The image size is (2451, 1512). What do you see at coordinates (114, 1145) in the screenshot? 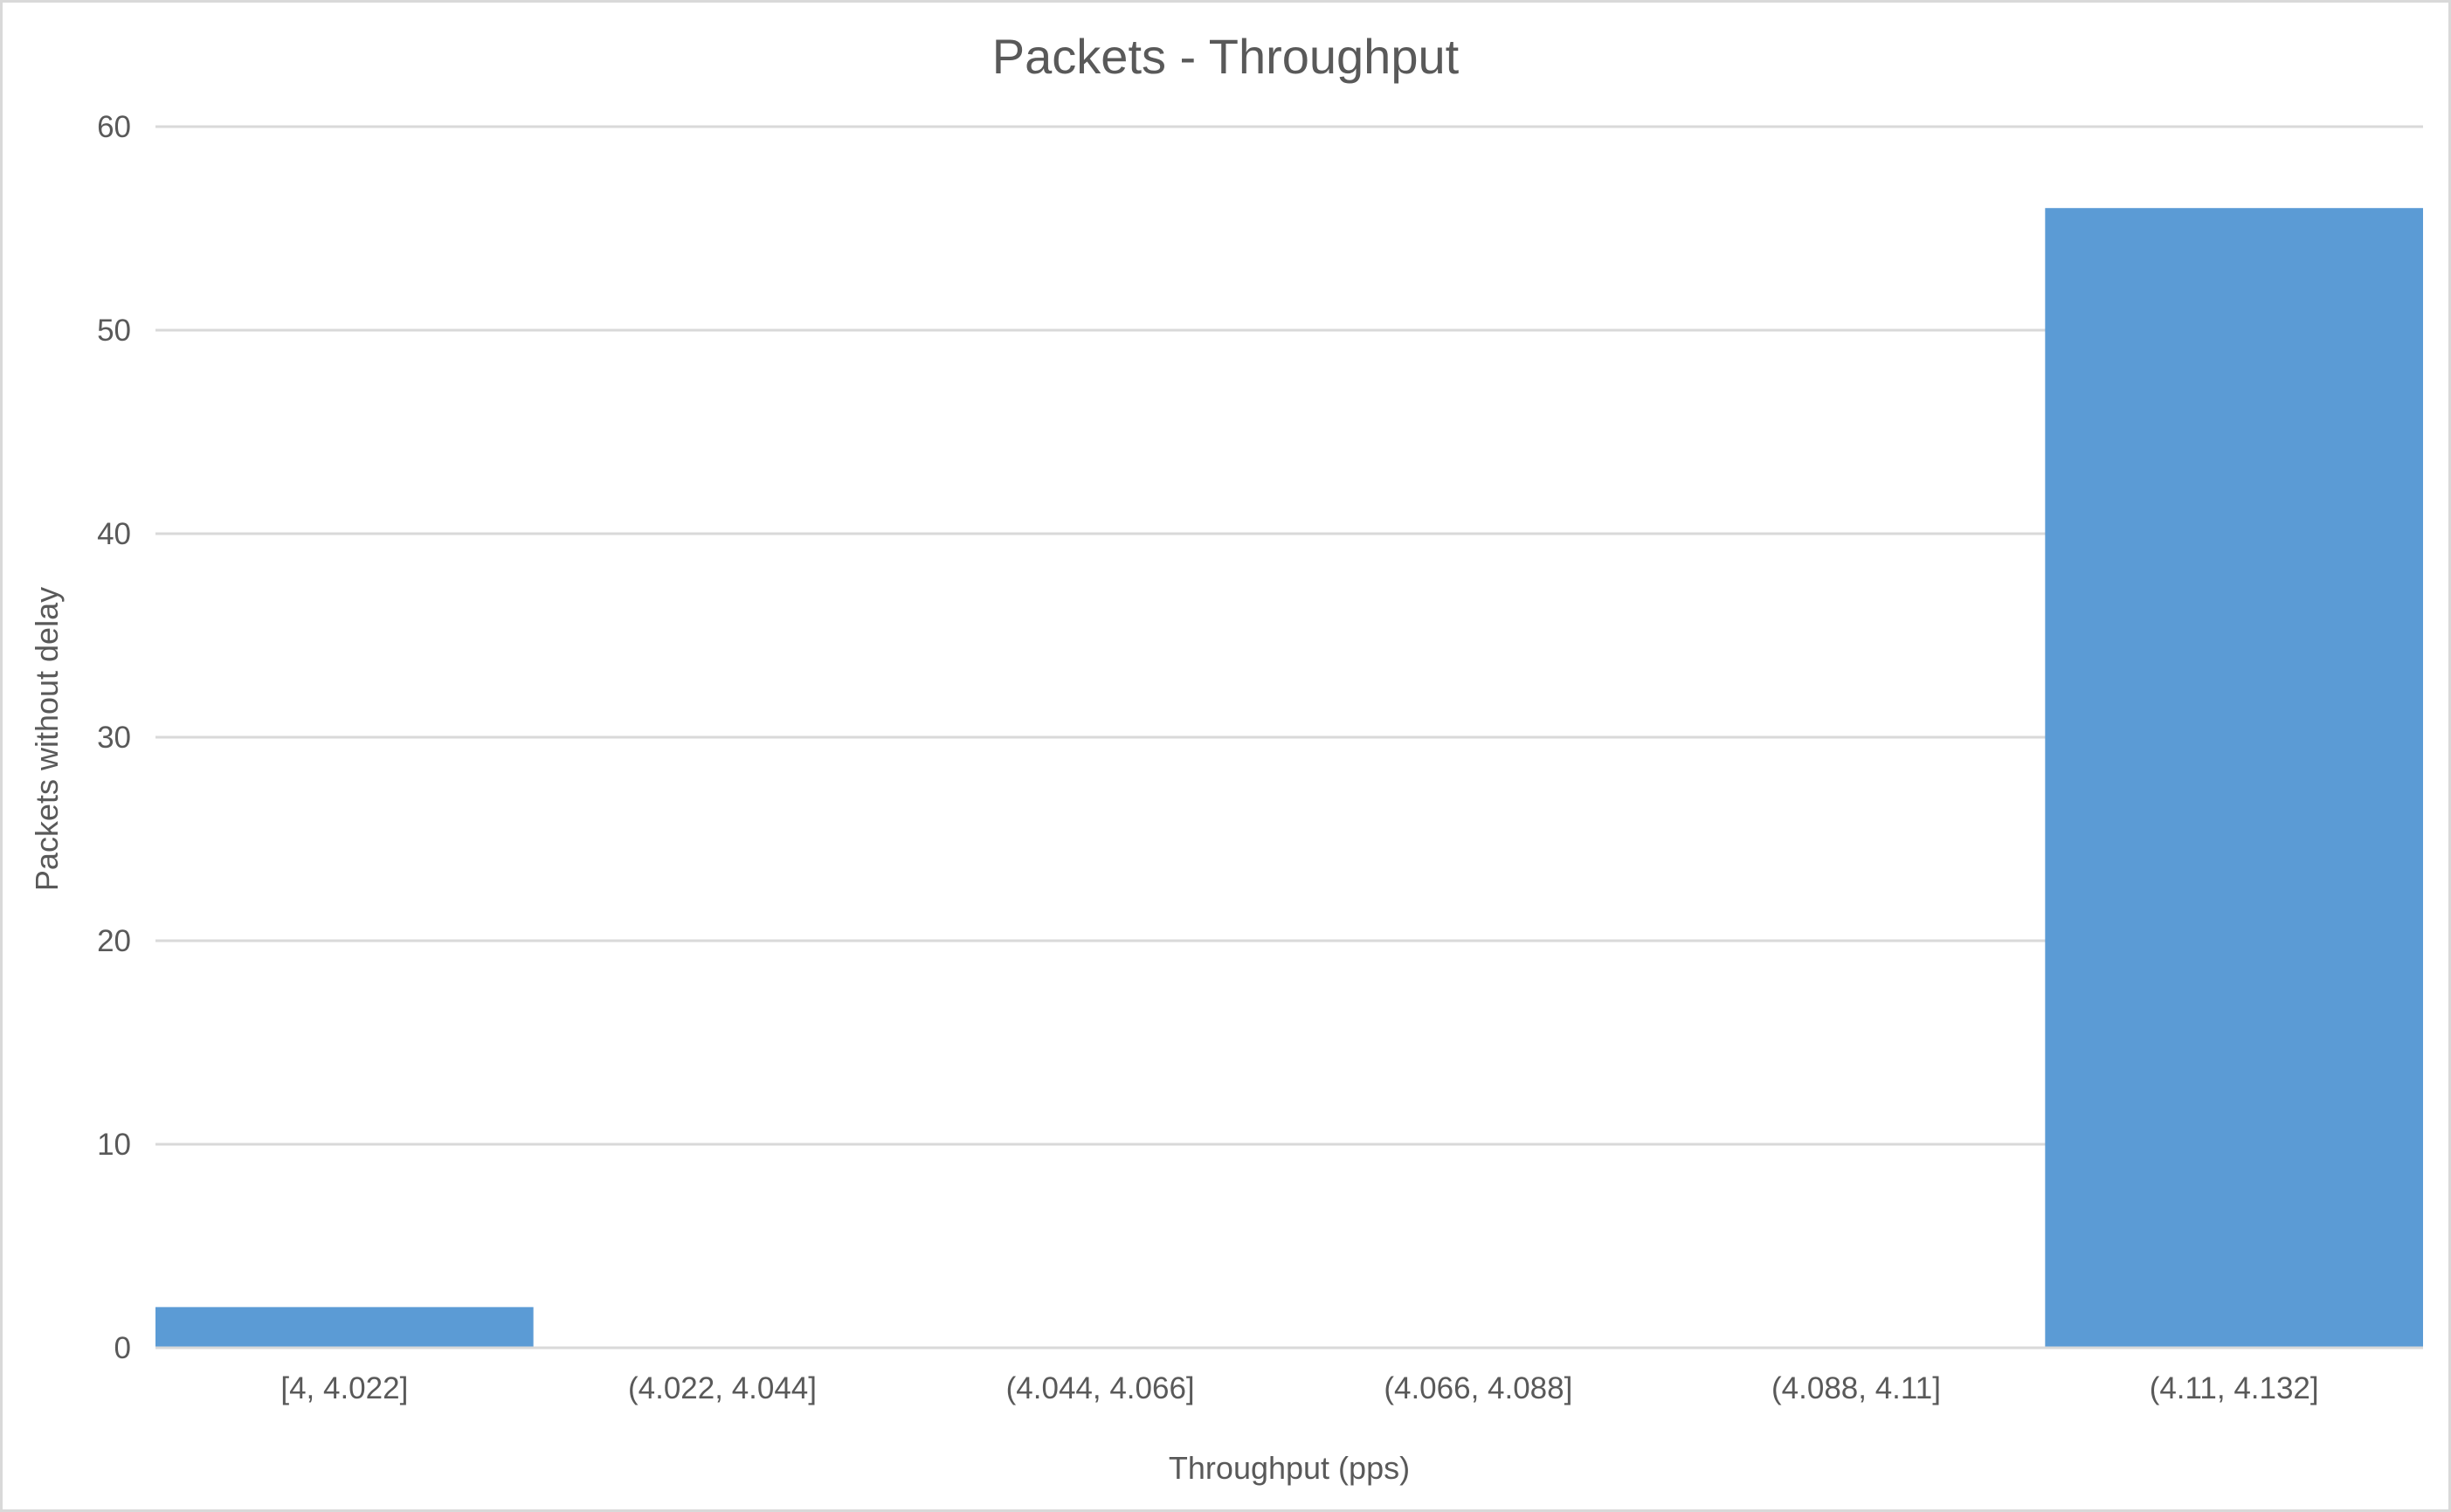
I see `y-tick-label: 10` at bounding box center [114, 1145].